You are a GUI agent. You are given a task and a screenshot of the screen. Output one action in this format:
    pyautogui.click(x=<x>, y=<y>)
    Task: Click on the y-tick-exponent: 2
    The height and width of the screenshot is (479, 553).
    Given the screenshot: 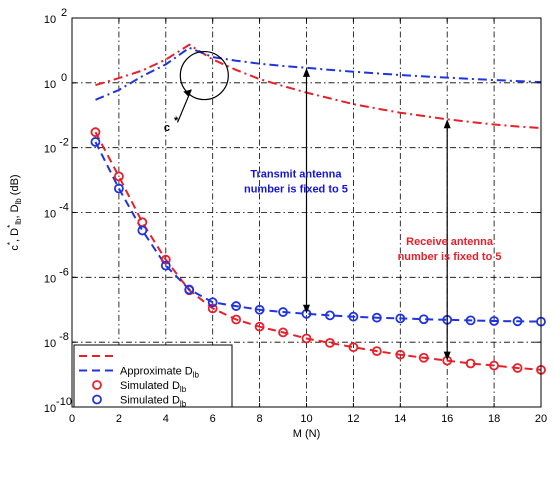 What is the action you would take?
    pyautogui.click(x=64, y=13)
    